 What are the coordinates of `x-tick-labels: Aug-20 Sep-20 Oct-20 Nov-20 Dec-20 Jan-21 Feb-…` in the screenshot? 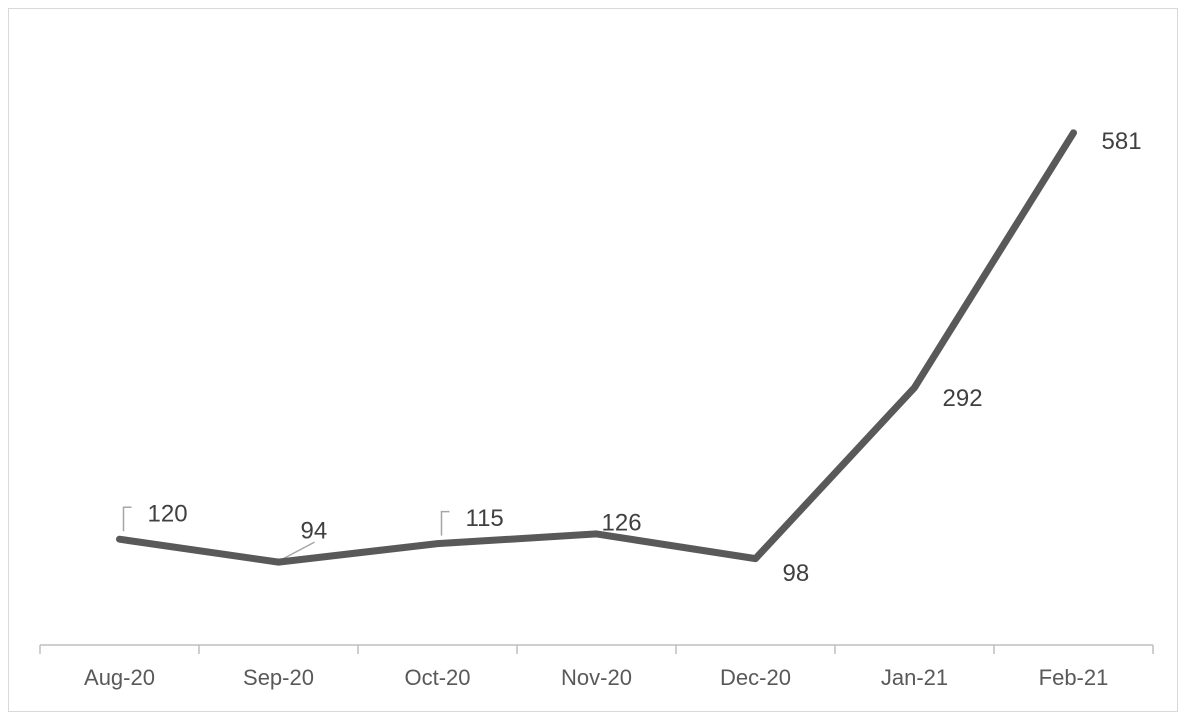 It's located at (596, 677).